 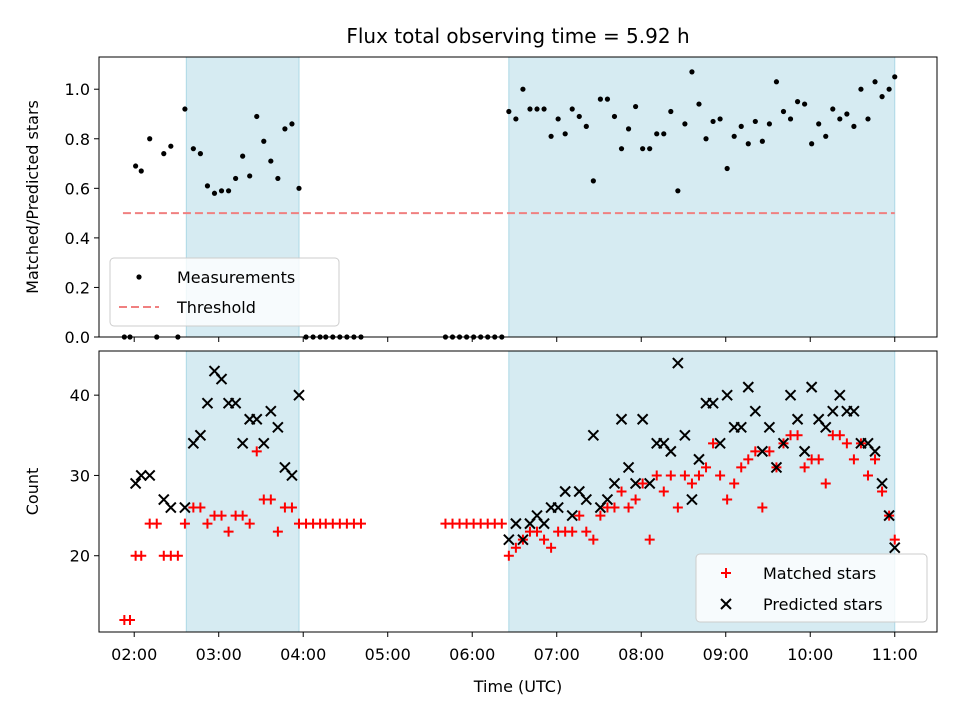 I want to click on x-tick-label: 07:00, so click(x=557, y=654).